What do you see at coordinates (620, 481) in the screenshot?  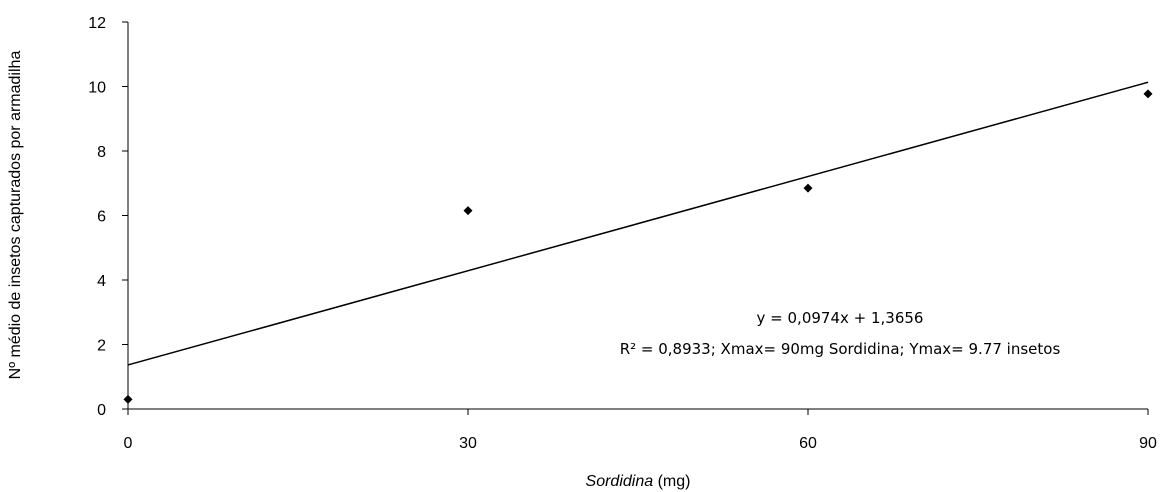 I see `x-axis-title-italic: Sordidina` at bounding box center [620, 481].